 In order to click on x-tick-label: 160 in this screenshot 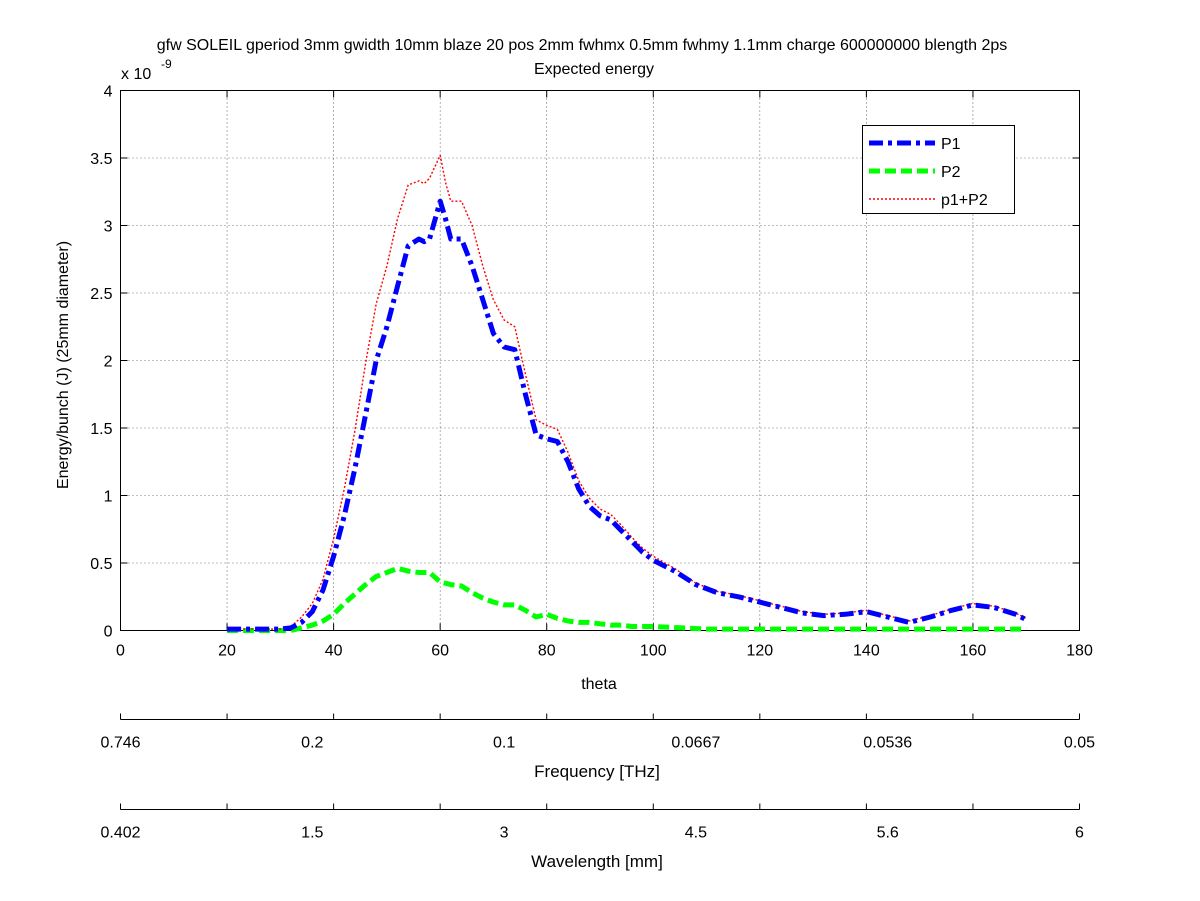, I will do `click(973, 651)`.